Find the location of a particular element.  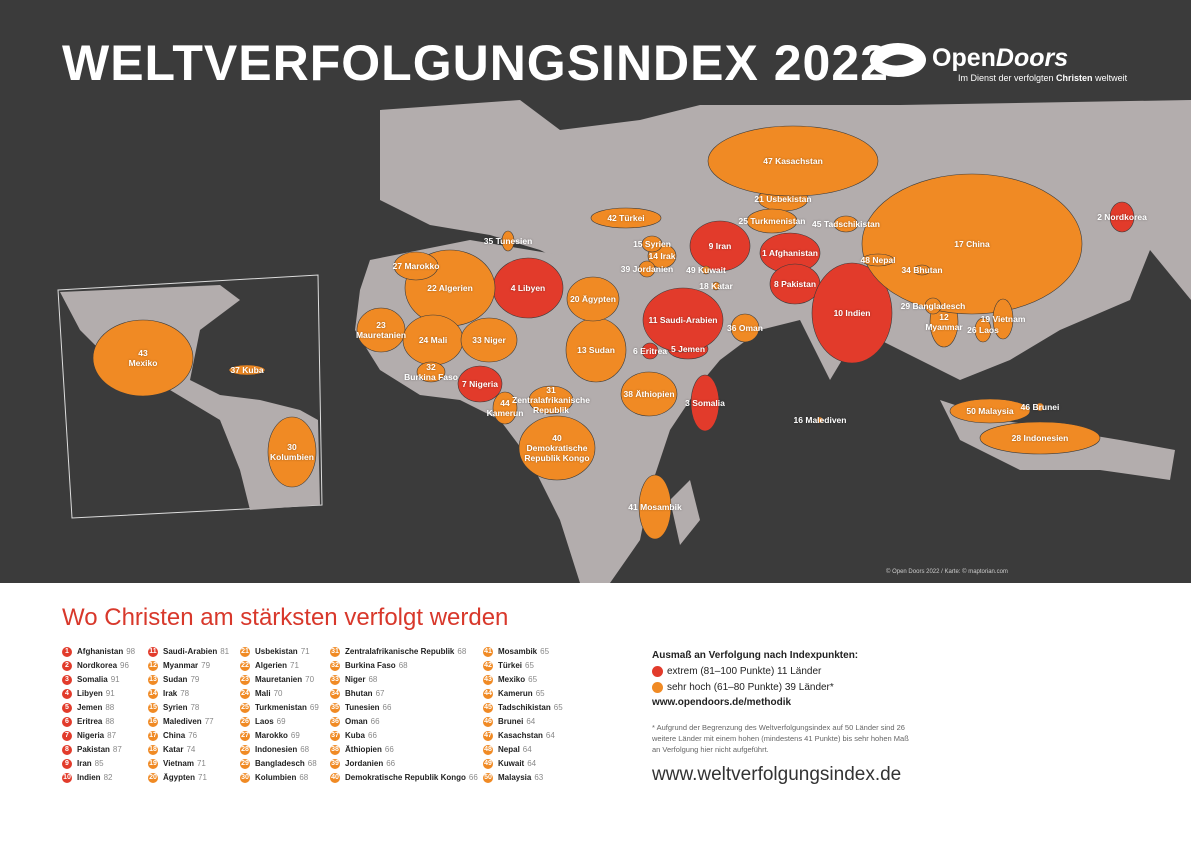

label-rank: 7 is located at coordinates (464, 384).